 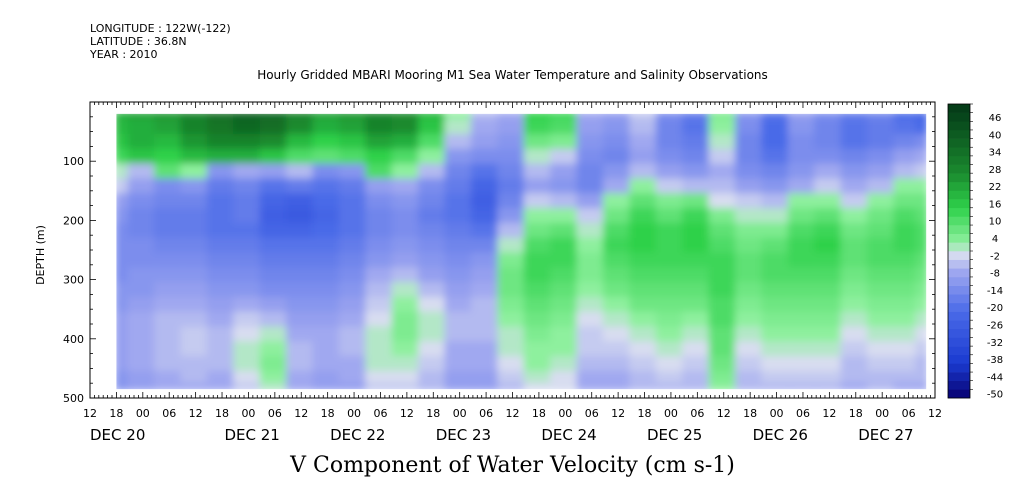 I want to click on colorbar-label: 28, so click(x=995, y=170).